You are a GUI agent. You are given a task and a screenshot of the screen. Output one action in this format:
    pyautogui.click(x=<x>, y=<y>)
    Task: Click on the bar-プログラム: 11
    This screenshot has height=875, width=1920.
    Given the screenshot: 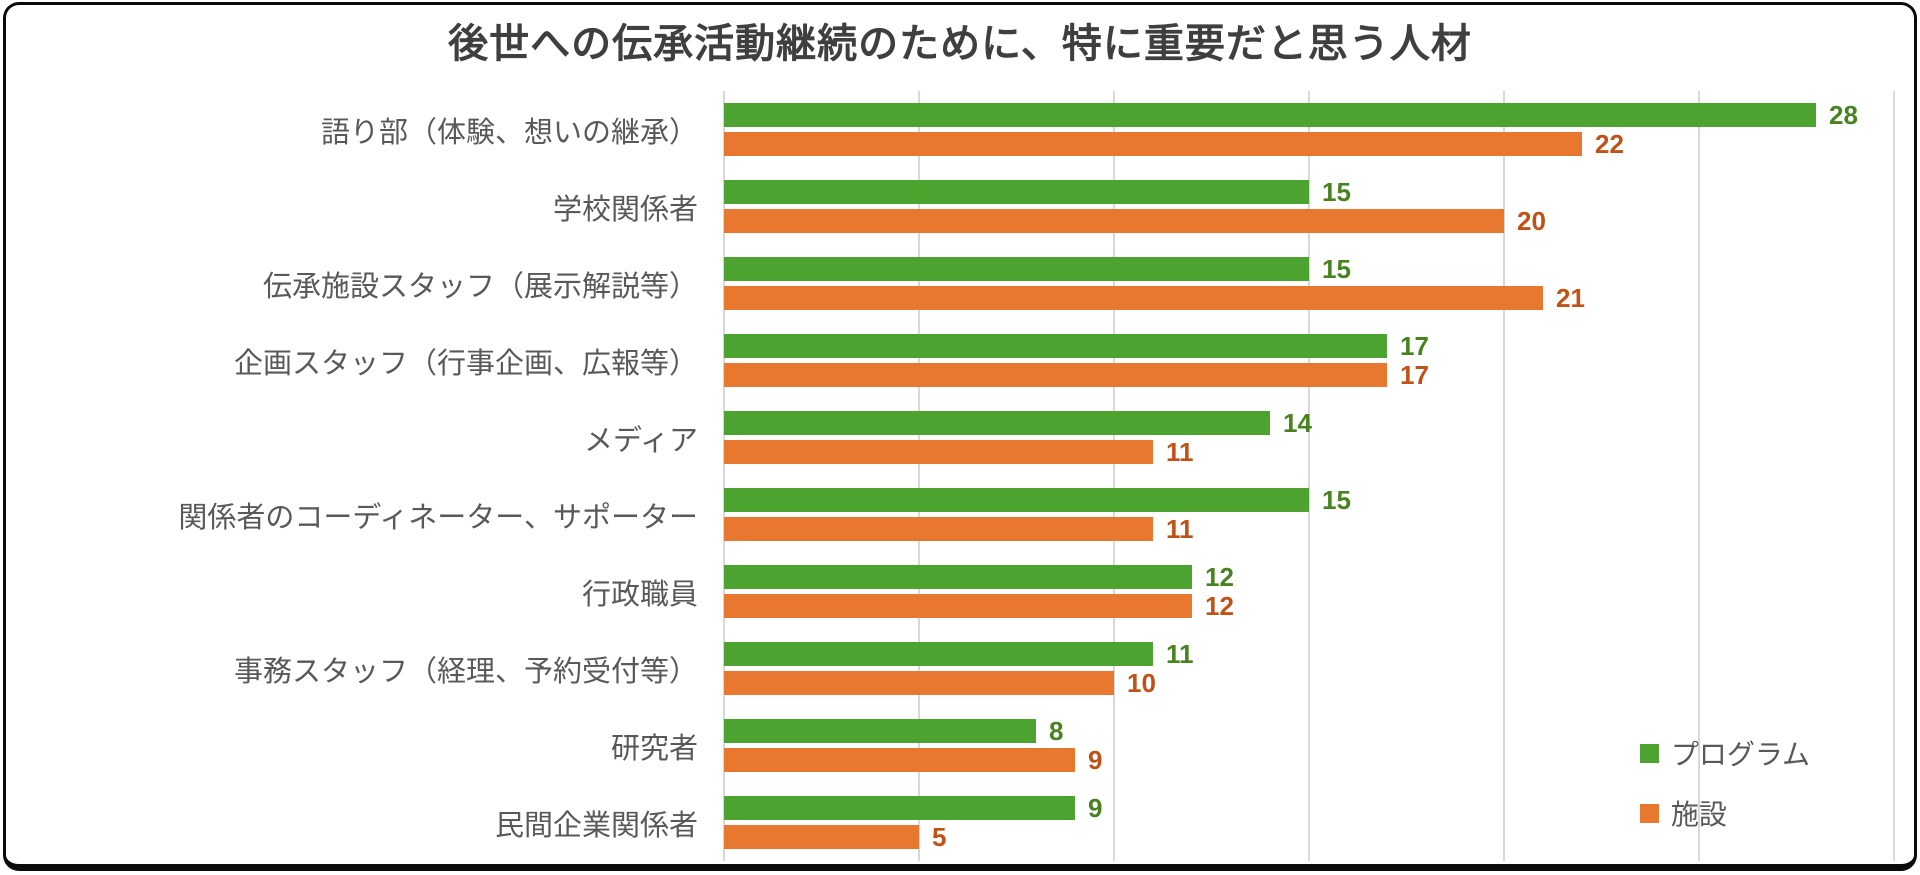 What is the action you would take?
    pyautogui.click(x=959, y=654)
    